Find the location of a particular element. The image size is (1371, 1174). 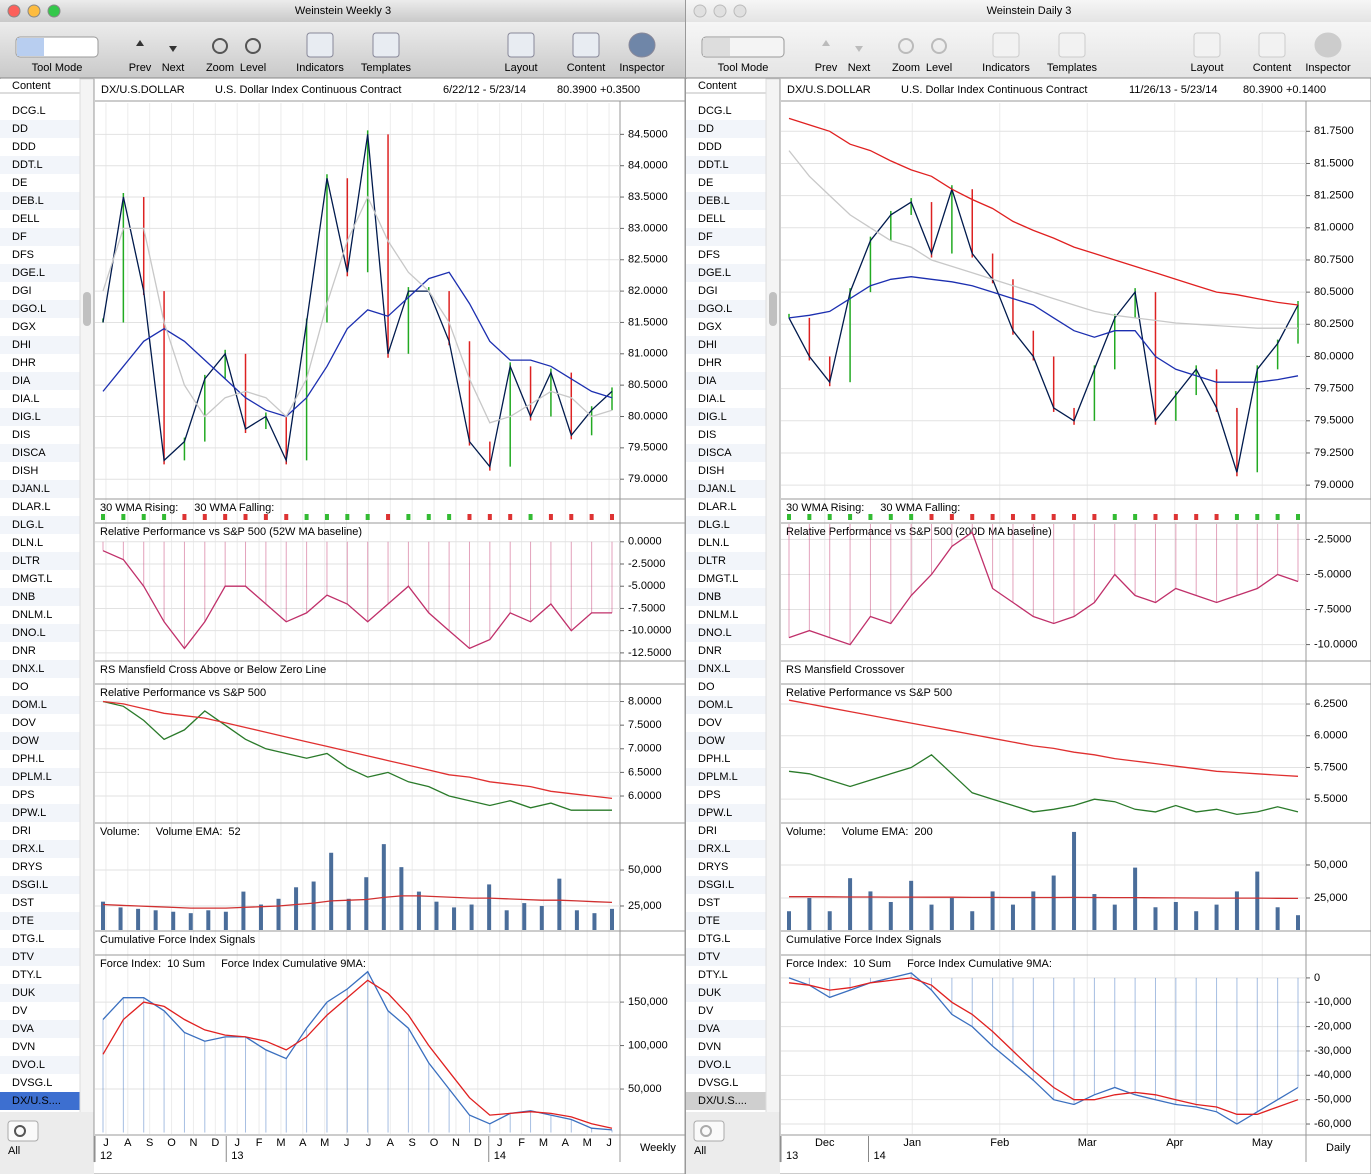

symbol-item: DCG.L is located at coordinates (715, 111).